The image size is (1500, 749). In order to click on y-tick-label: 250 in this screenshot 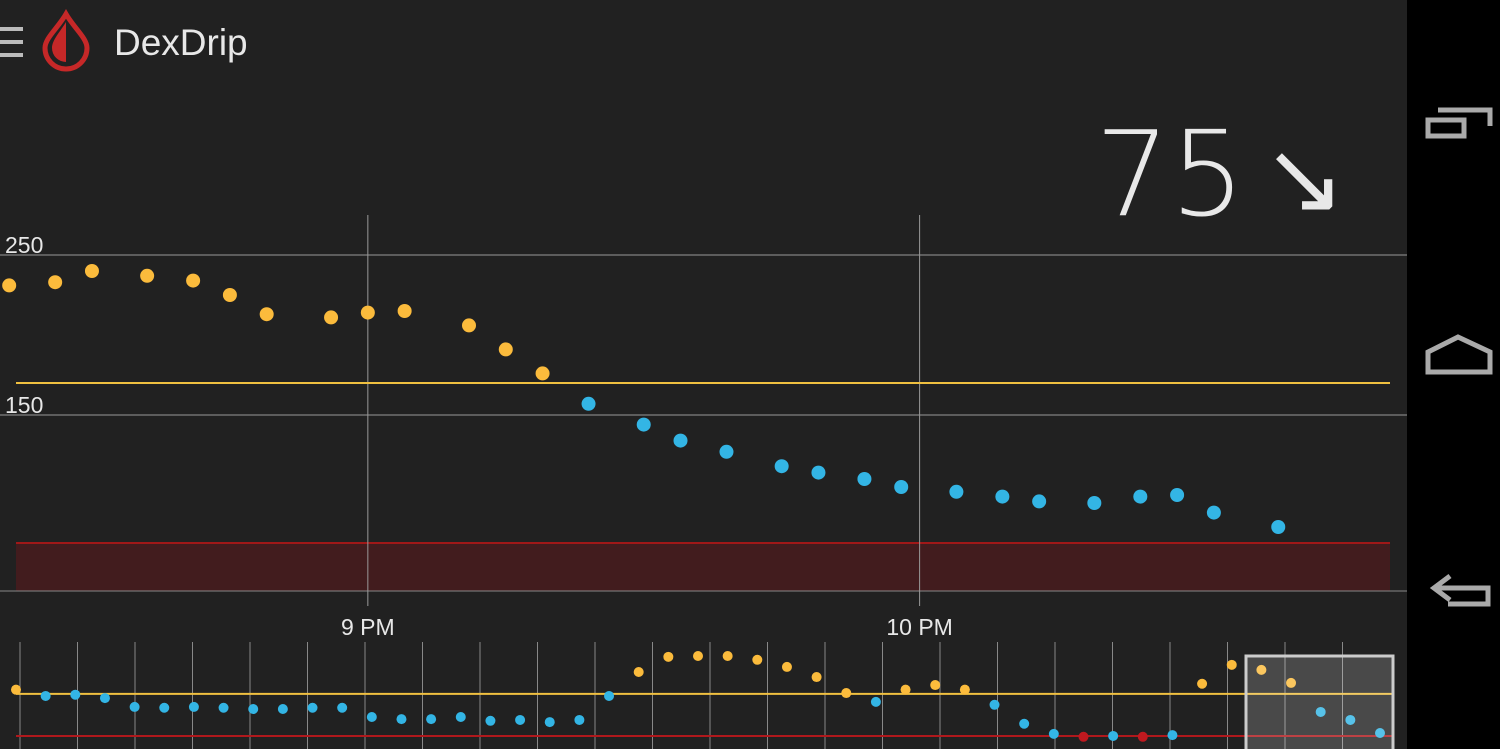, I will do `click(24, 245)`.